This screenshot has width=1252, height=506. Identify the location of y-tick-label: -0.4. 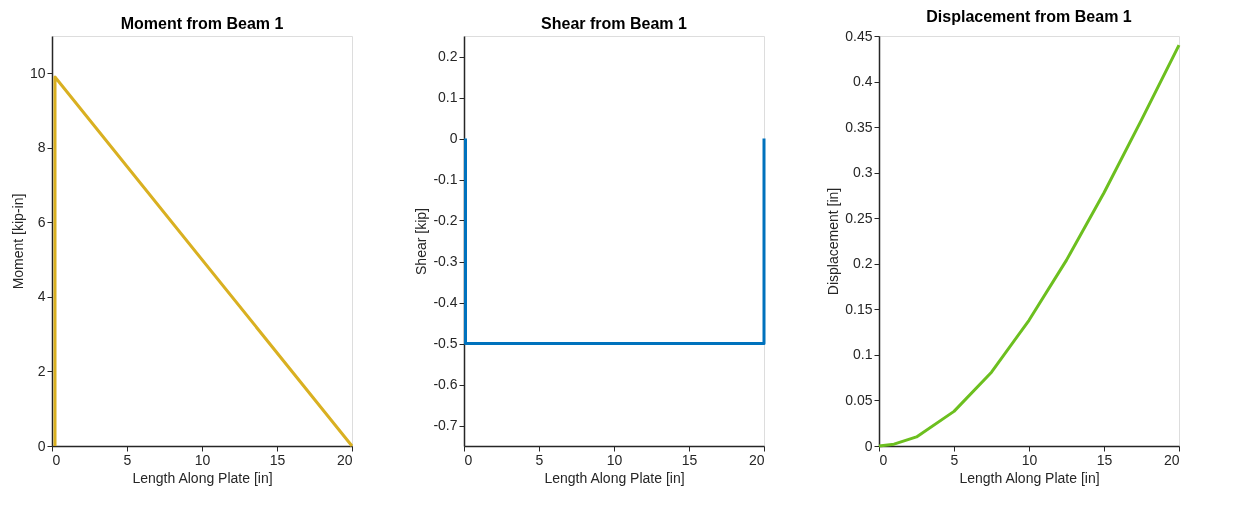
(445, 302).